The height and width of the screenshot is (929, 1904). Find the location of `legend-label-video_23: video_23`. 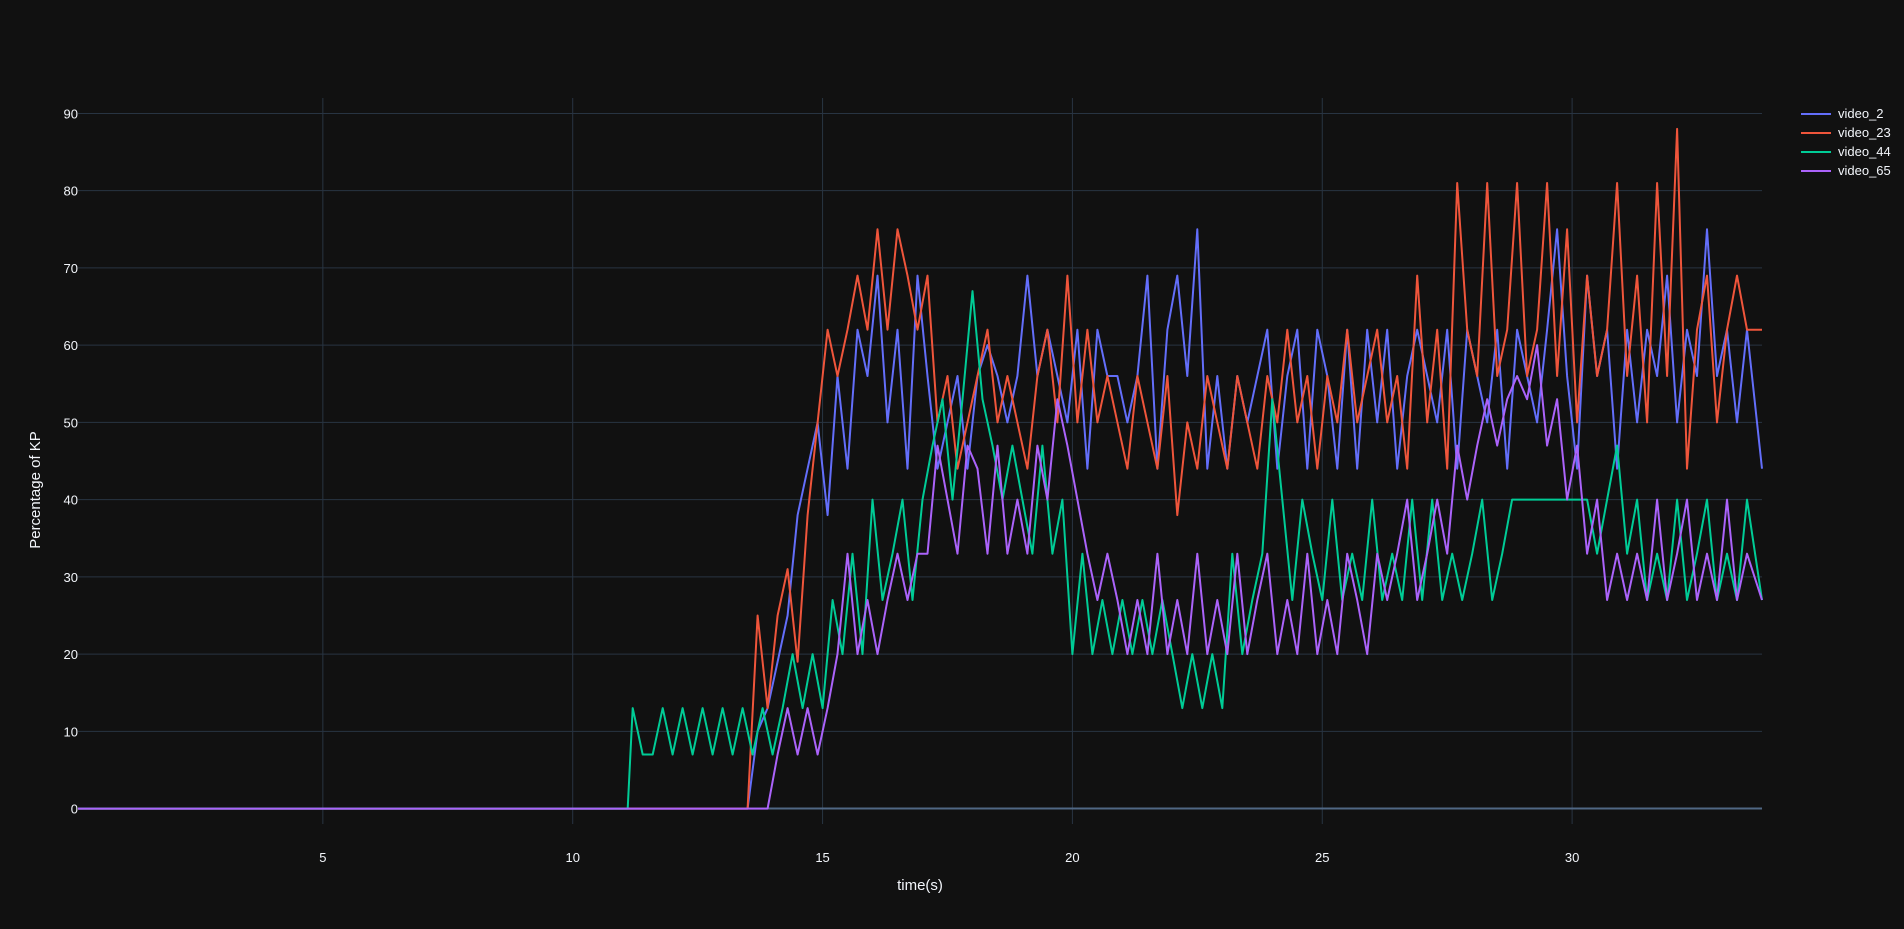

legend-label-video_23: video_23 is located at coordinates (1864, 132).